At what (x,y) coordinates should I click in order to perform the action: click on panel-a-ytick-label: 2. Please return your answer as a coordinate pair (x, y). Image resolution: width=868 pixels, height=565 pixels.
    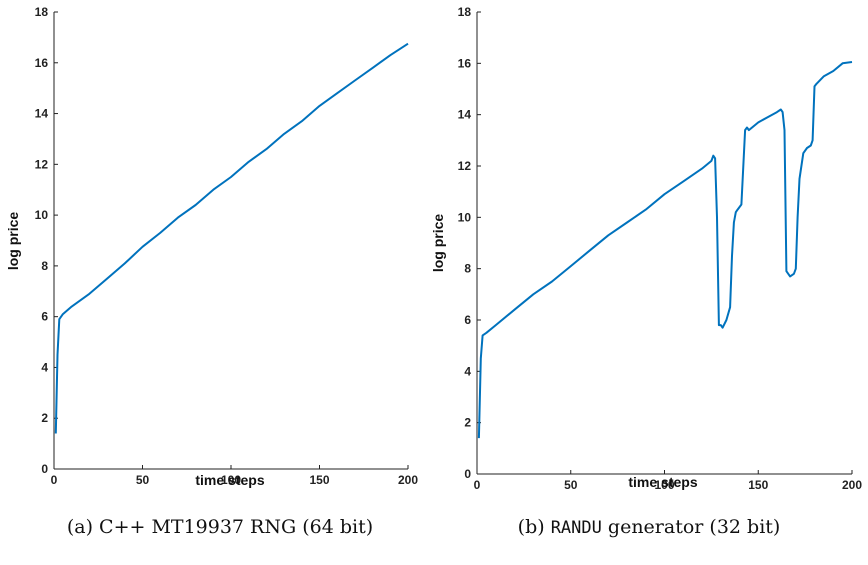
    Looking at the image, I should click on (44, 418).